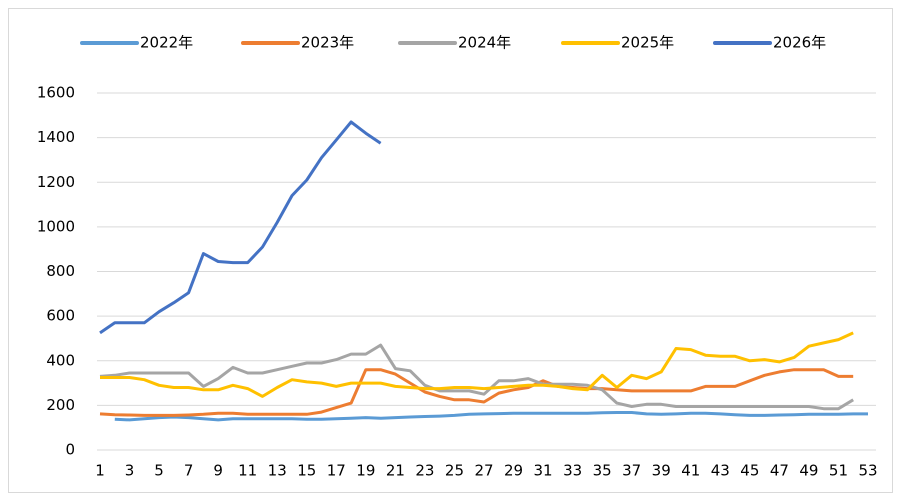 The width and height of the screenshot is (902, 502). What do you see at coordinates (647, 43) in the screenshot?
I see `legend-label: 2025年` at bounding box center [647, 43].